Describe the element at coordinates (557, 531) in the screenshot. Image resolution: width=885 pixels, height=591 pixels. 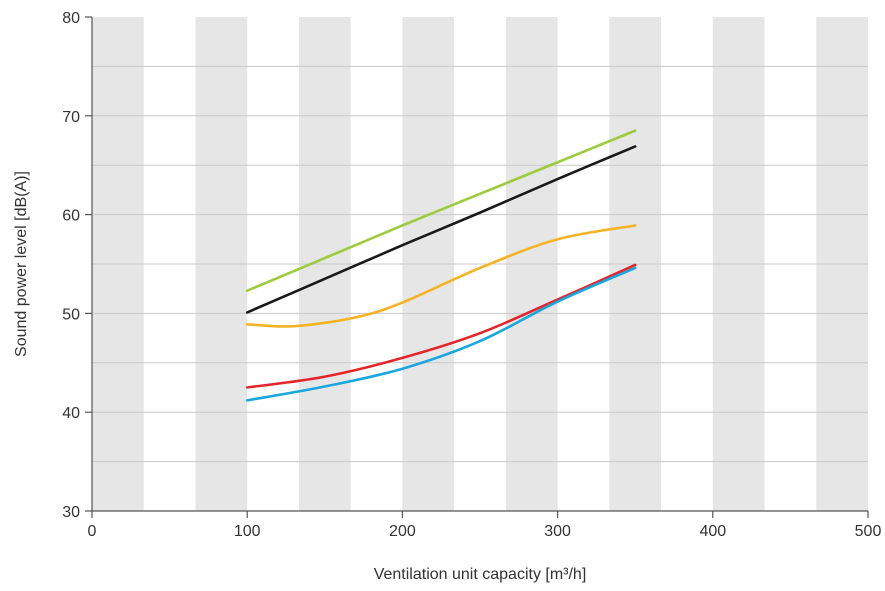
I see `x-tick-label: 300` at that location.